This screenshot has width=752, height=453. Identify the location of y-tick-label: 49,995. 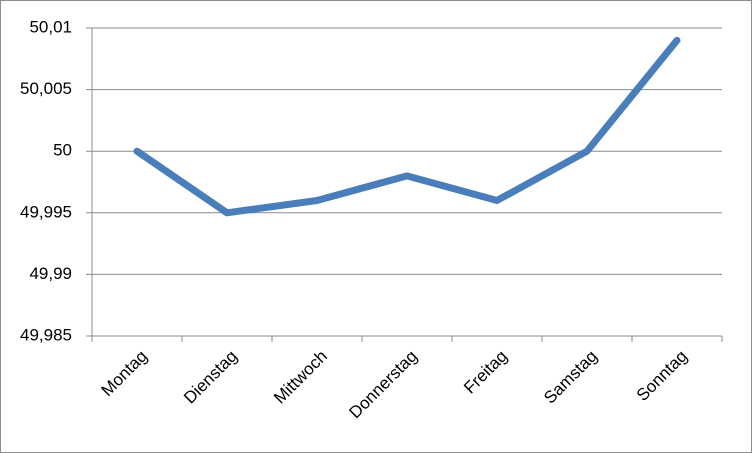
(46, 211).